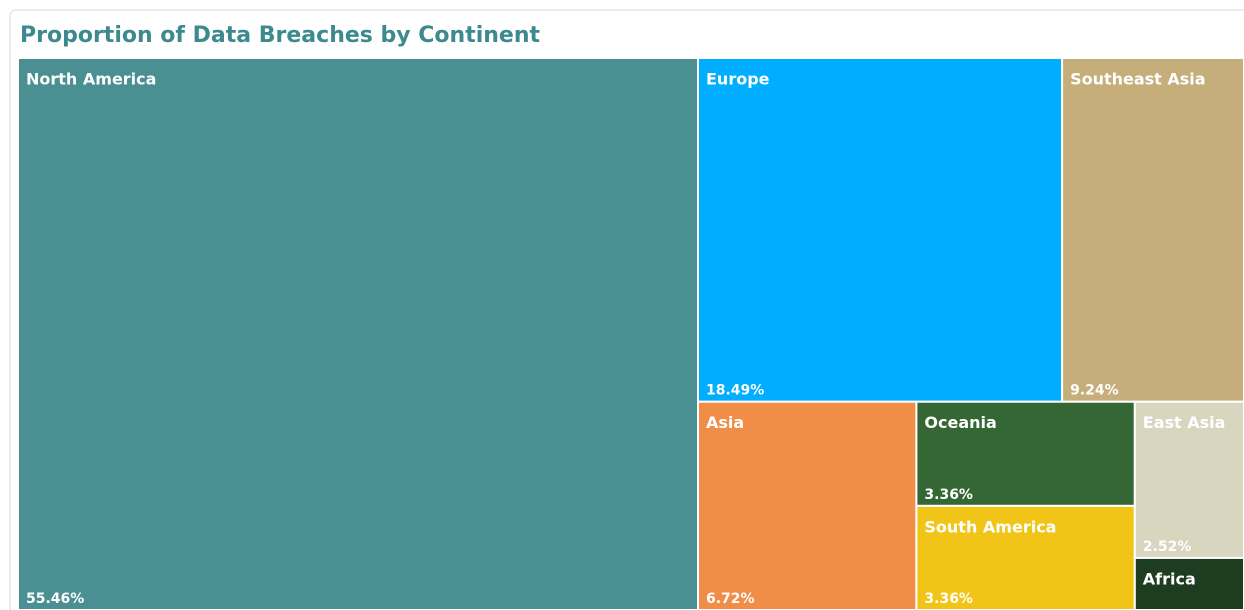 The width and height of the screenshot is (1244, 610). What do you see at coordinates (725, 422) in the screenshot?
I see `tile-label: Asia` at bounding box center [725, 422].